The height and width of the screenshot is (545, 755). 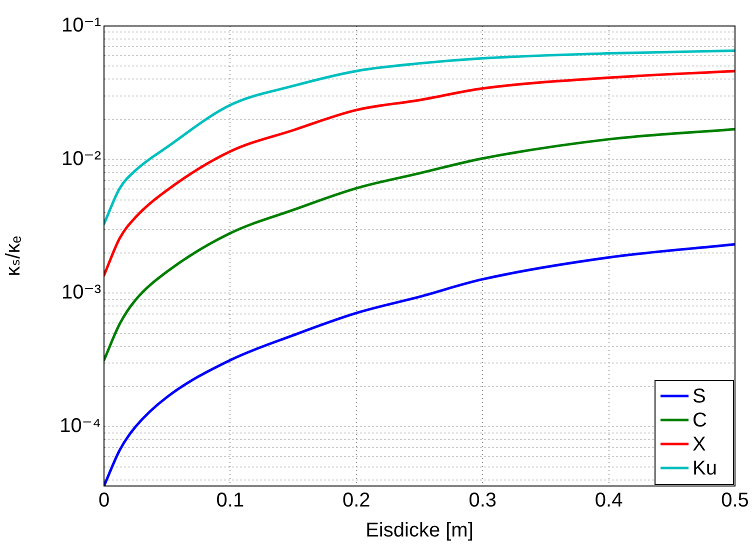 What do you see at coordinates (699, 445) in the screenshot?
I see `legend-label: X` at bounding box center [699, 445].